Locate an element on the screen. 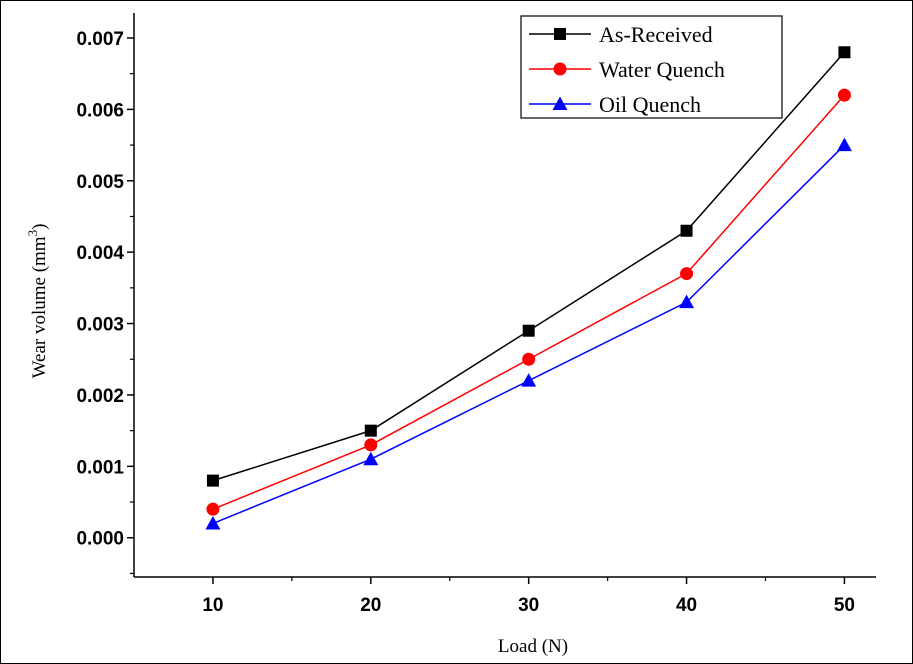 The image size is (913, 664). x-tick-label: 20 is located at coordinates (370, 605).